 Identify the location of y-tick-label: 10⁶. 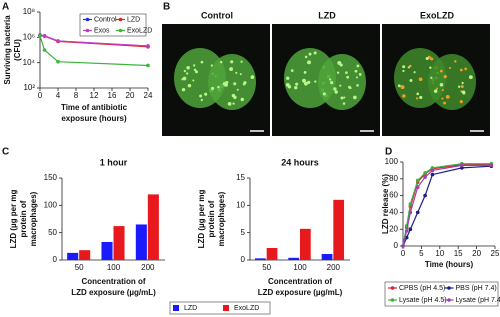
(29, 36).